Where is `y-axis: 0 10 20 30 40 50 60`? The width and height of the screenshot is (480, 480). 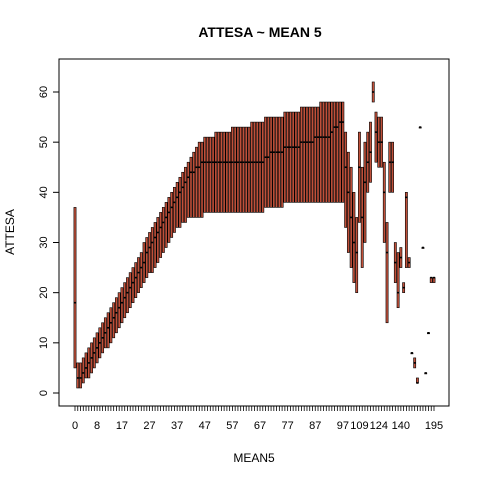 y-axis: 0 10 20 30 40 50 60 is located at coordinates (49, 241).